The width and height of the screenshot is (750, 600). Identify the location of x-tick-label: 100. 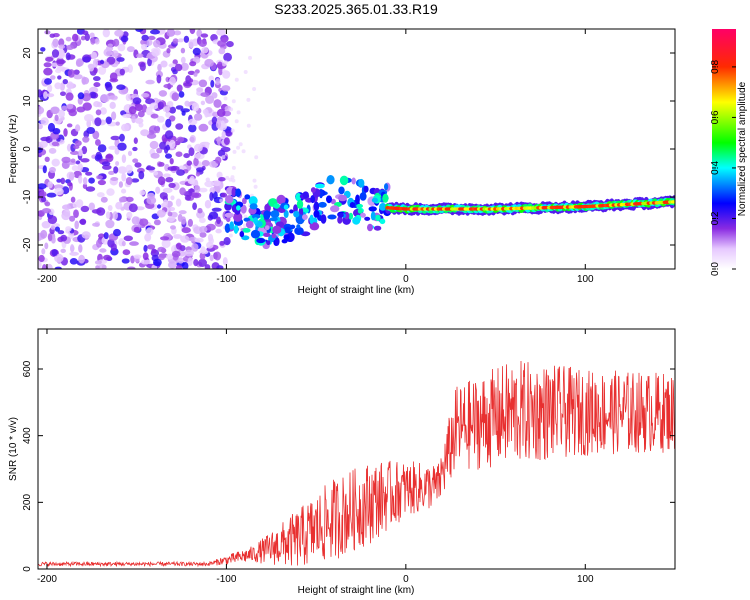
(585, 279).